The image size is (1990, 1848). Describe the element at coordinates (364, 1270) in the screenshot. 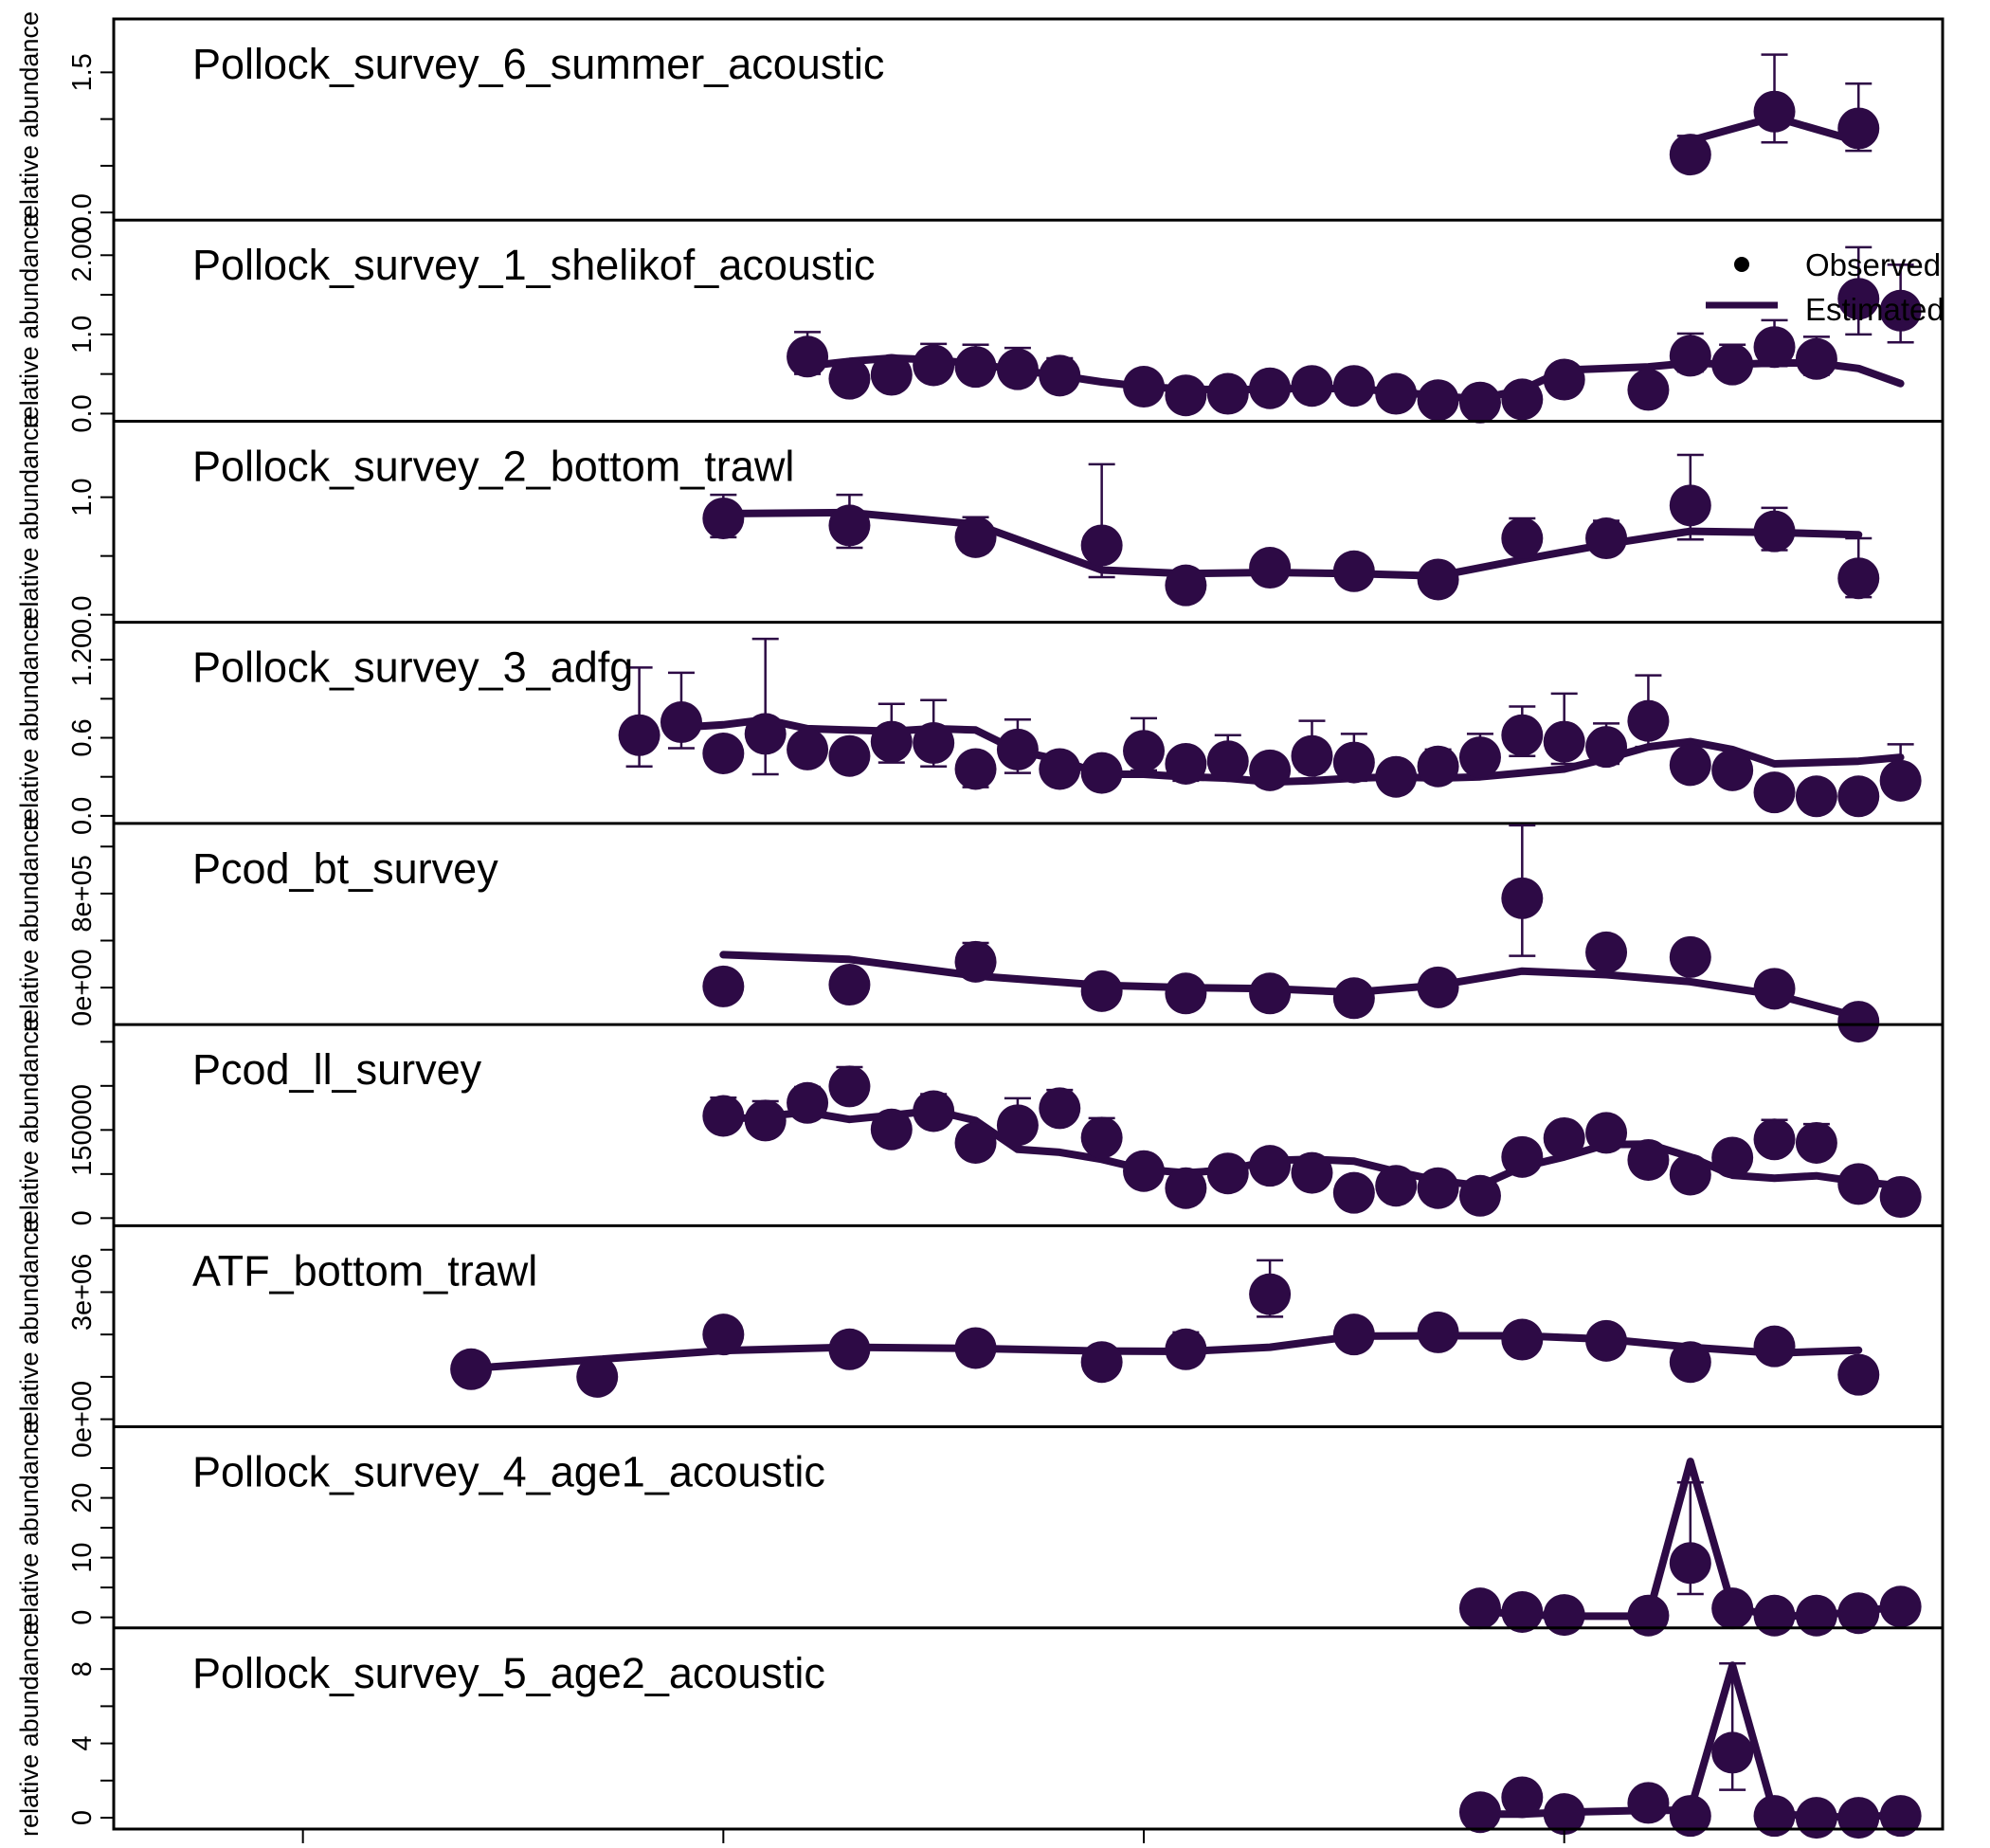

I see `panel-title: ATF_bottom_trawl` at that location.